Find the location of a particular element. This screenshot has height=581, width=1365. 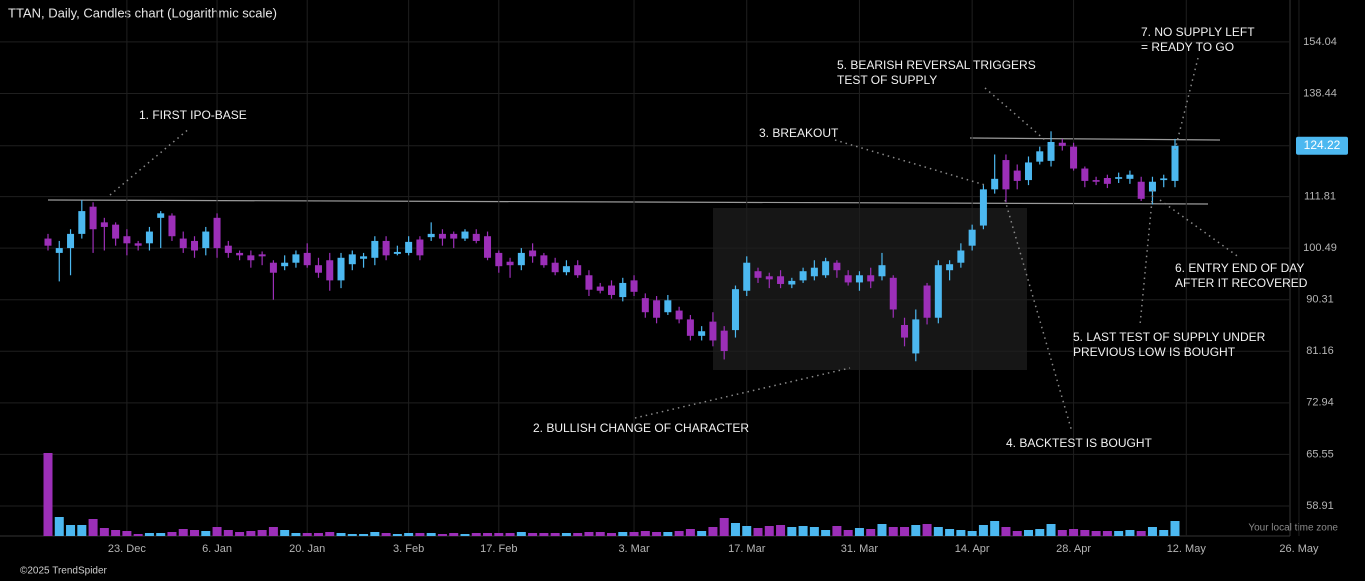

annotation-text: TEST OF SUPPLY is located at coordinates (887, 80).